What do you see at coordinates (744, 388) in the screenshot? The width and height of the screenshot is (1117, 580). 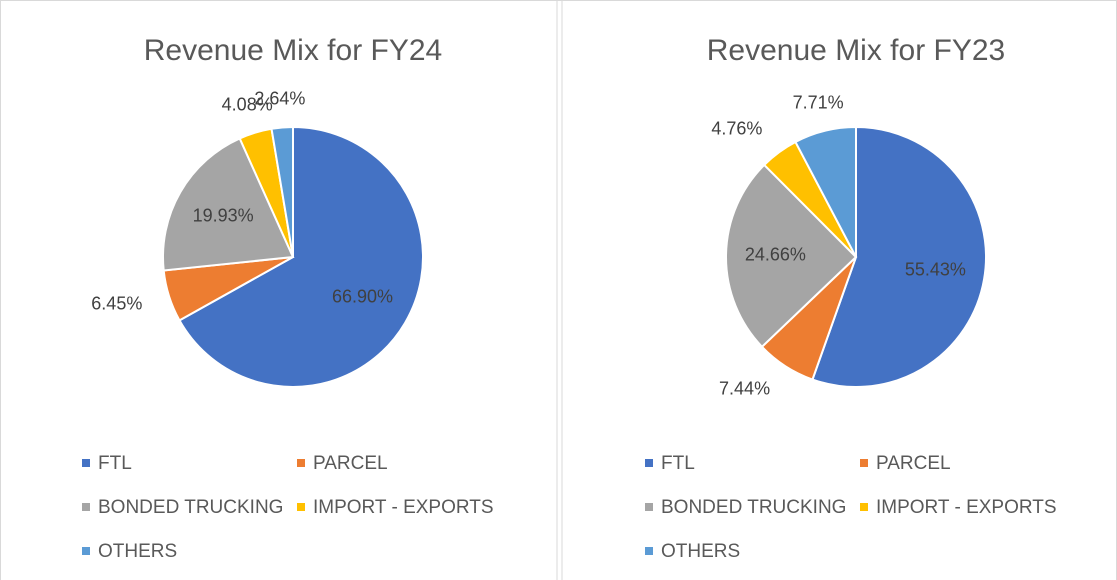 I see `data-label: 7.44%` at bounding box center [744, 388].